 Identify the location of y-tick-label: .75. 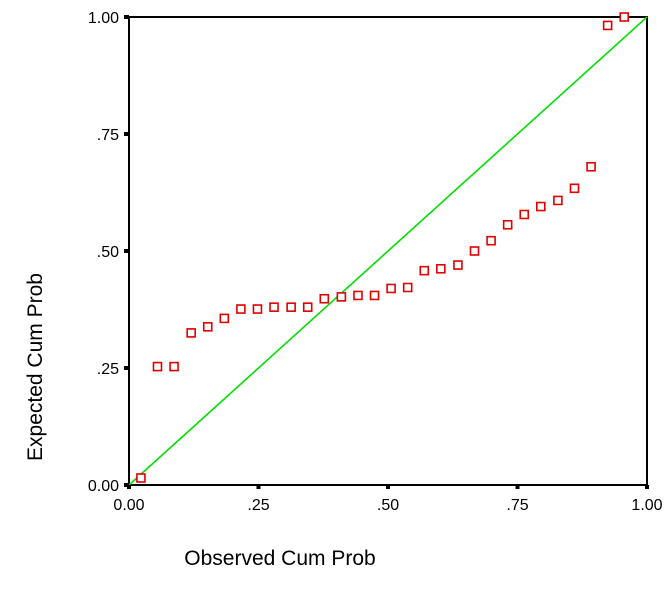
(108, 135).